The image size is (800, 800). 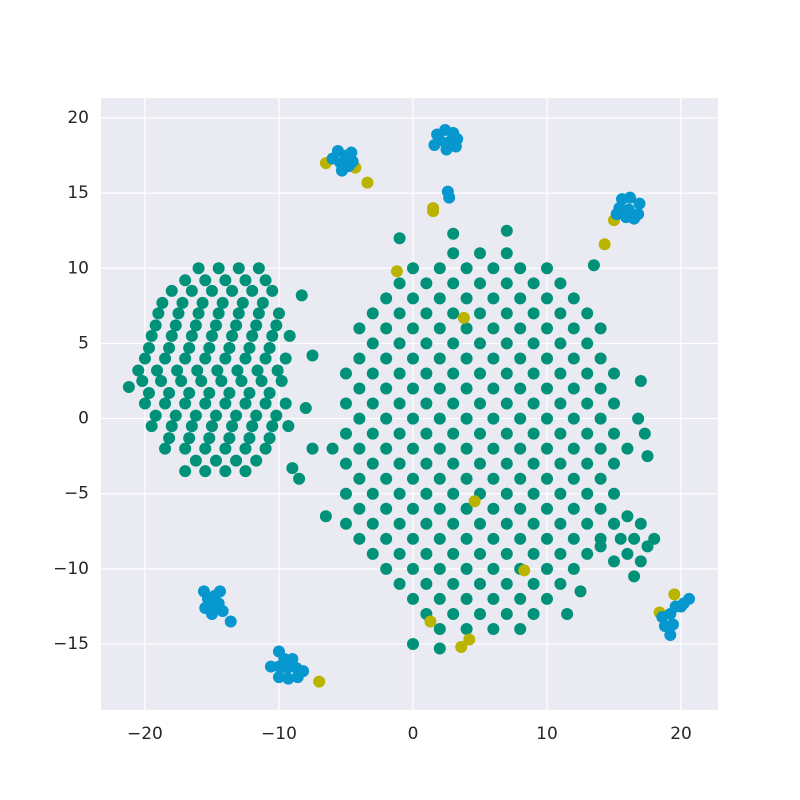 What do you see at coordinates (78, 193) in the screenshot?
I see `y-tick-label: 15` at bounding box center [78, 193].